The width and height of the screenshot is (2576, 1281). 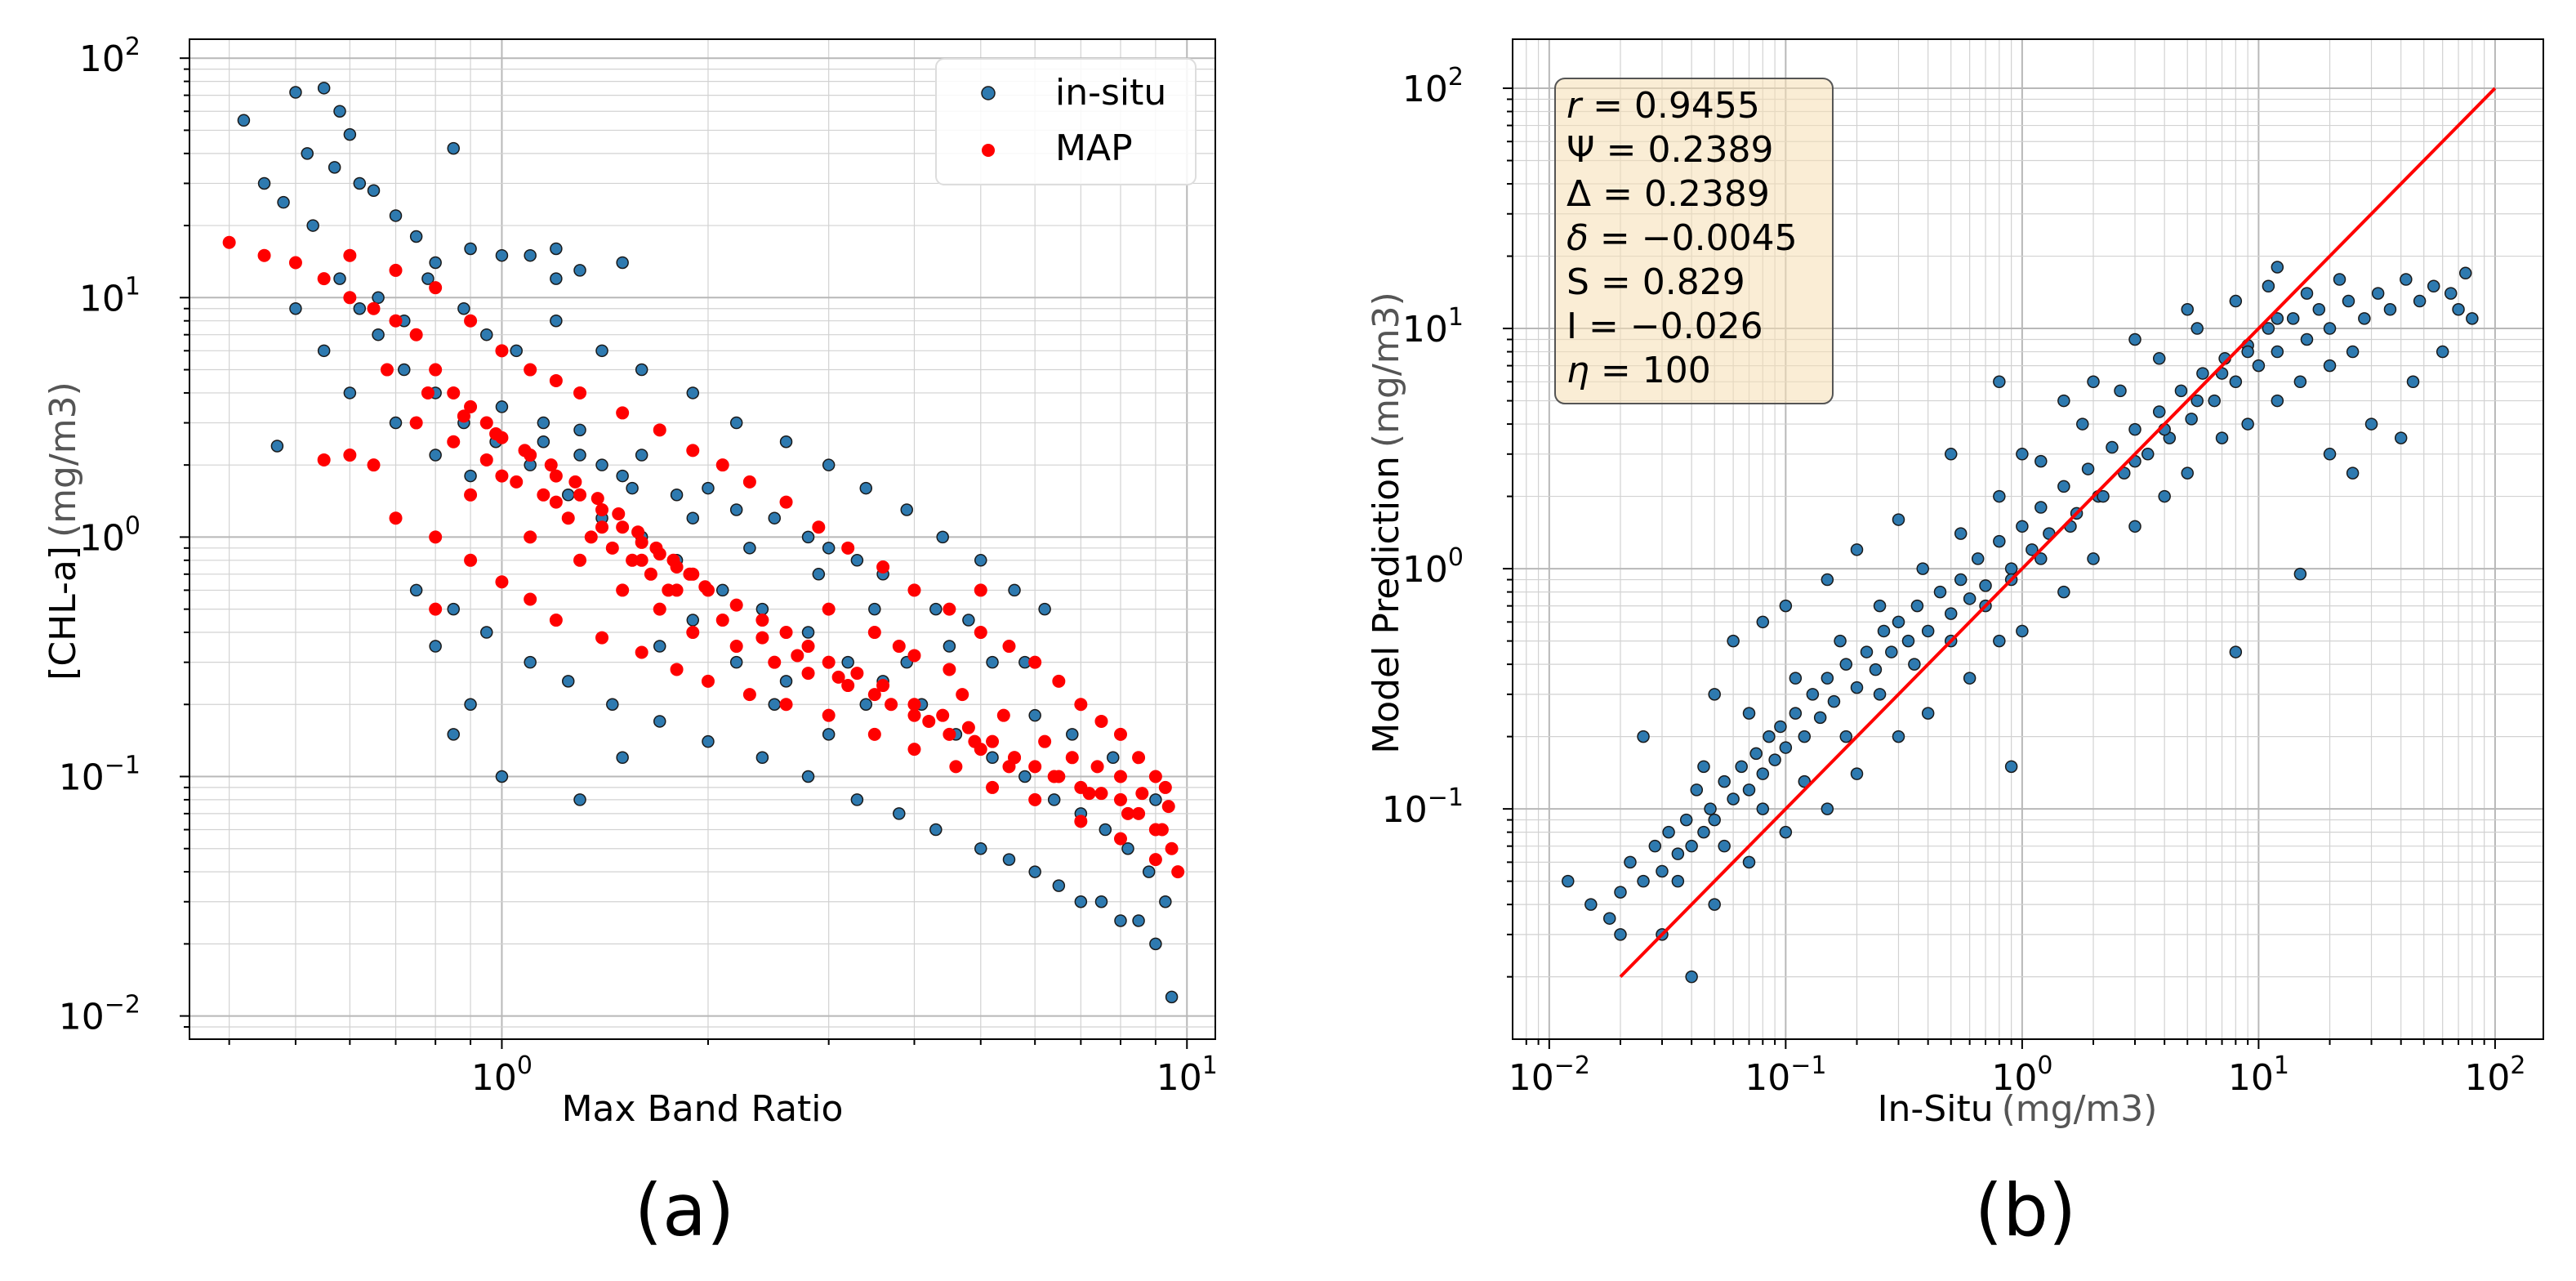 I want to click on x-tick-exp: −2, so click(x=1572, y=1065).